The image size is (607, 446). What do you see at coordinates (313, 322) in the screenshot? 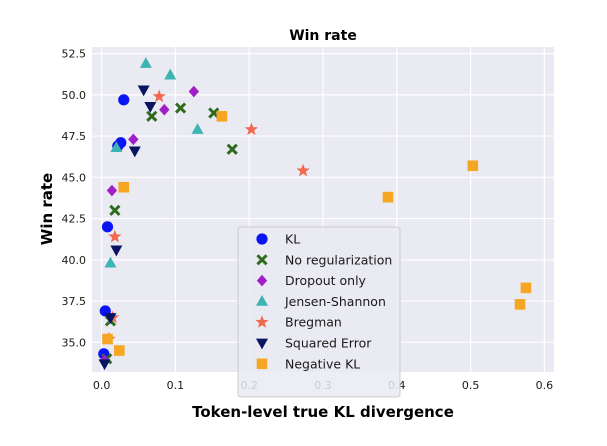
I see `legend-label-bregman: Bregman` at bounding box center [313, 322].